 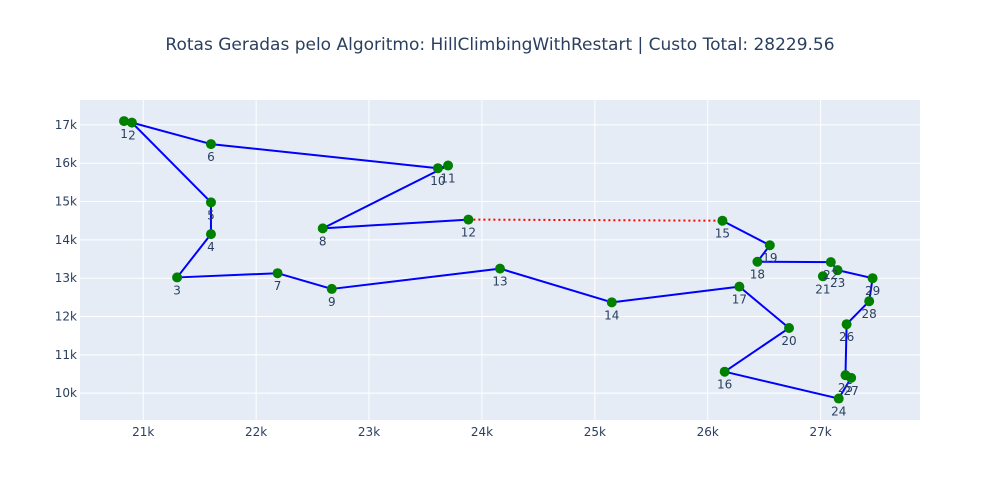 I want to click on x-axis: 21k 22k 23k 24k 25k 26k 27k, so click(x=482, y=432).